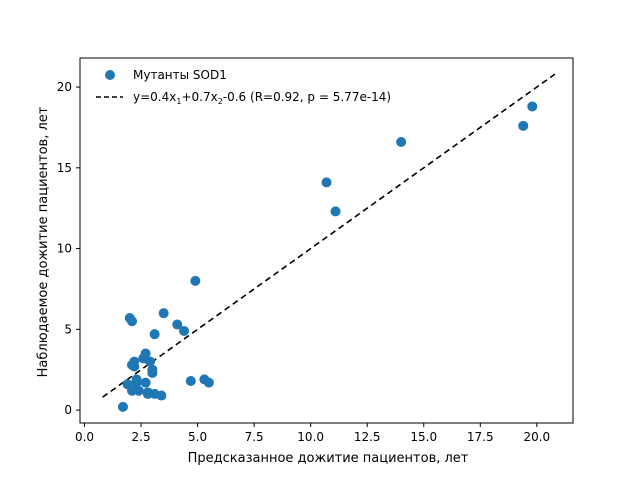 The height and width of the screenshot is (477, 637). What do you see at coordinates (43, 241) in the screenshot?
I see `y-axis-label: Наблюдаемое дожитие пациентов, лет` at bounding box center [43, 241].